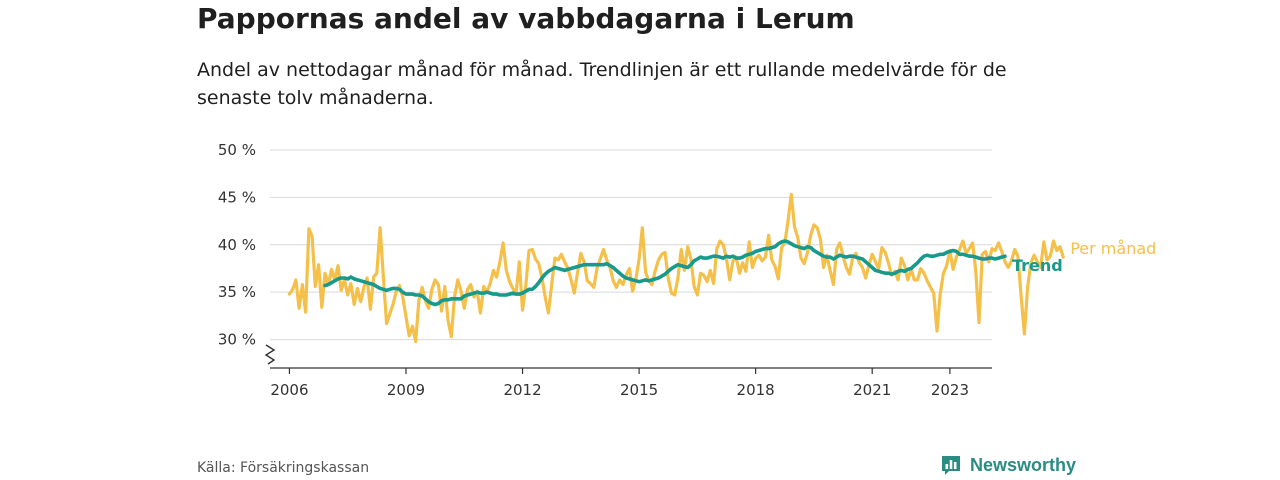  Describe the element at coordinates (756, 390) in the screenshot. I see `x-tick-label: 2018` at that location.